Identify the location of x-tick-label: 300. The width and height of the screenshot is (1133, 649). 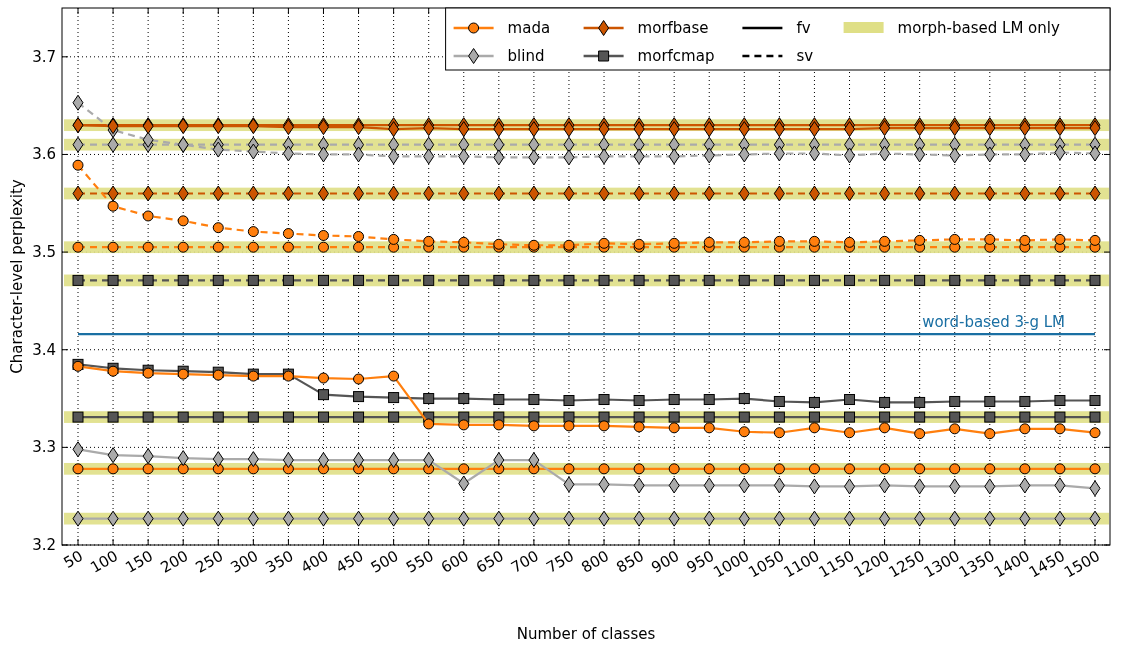
(244, 561).